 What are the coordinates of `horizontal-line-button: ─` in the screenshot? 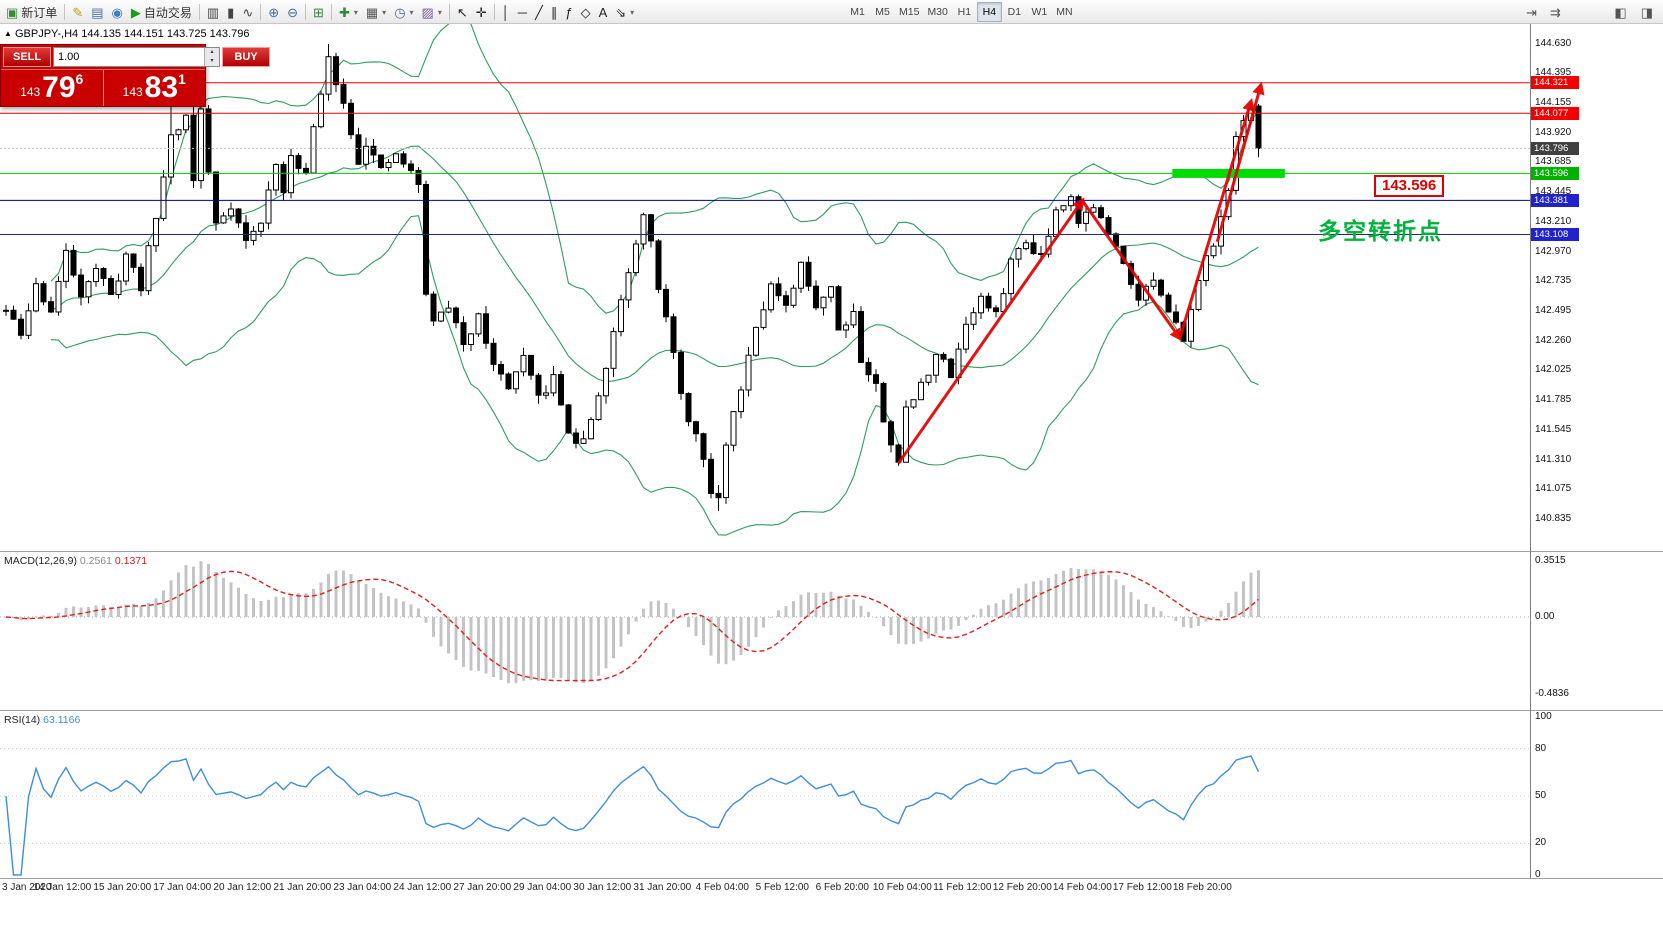 It's located at (522, 12).